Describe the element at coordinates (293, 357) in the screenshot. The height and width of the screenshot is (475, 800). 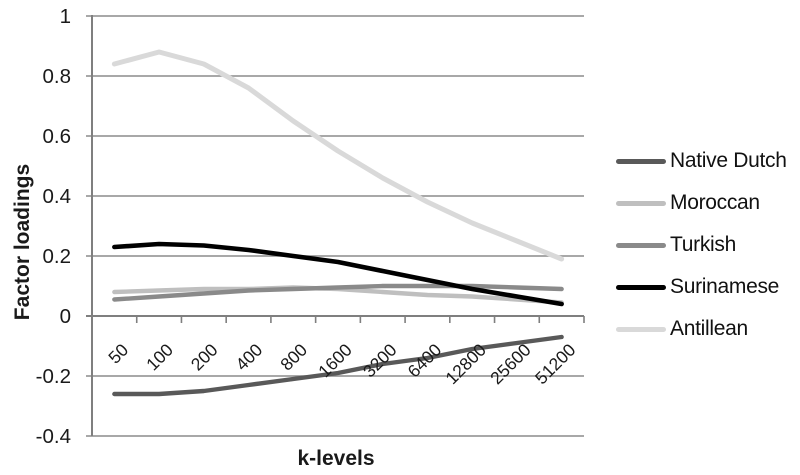
I see `x-tick-label-800: 800` at that location.